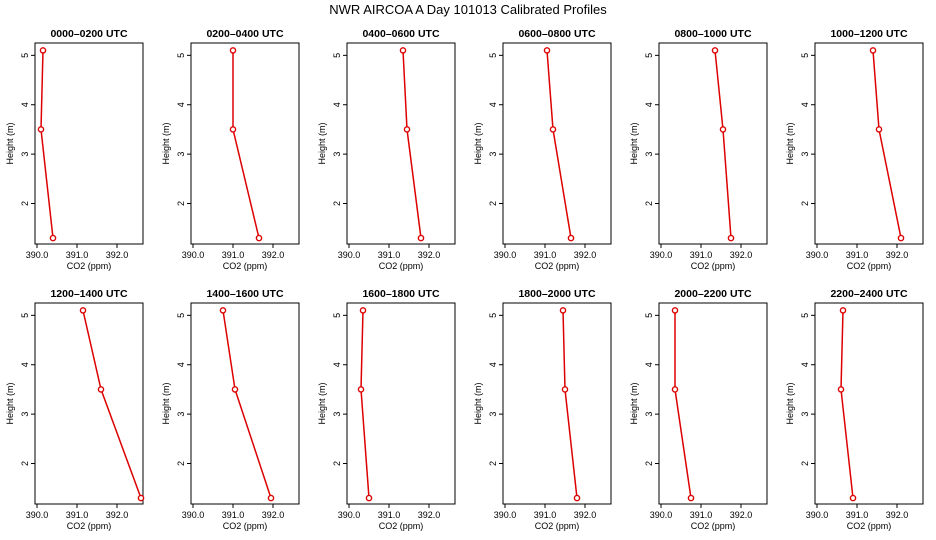 The height and width of the screenshot is (540, 936). What do you see at coordinates (868, 34) in the screenshot?
I see `panel-title: 1000–1200 UTC` at bounding box center [868, 34].